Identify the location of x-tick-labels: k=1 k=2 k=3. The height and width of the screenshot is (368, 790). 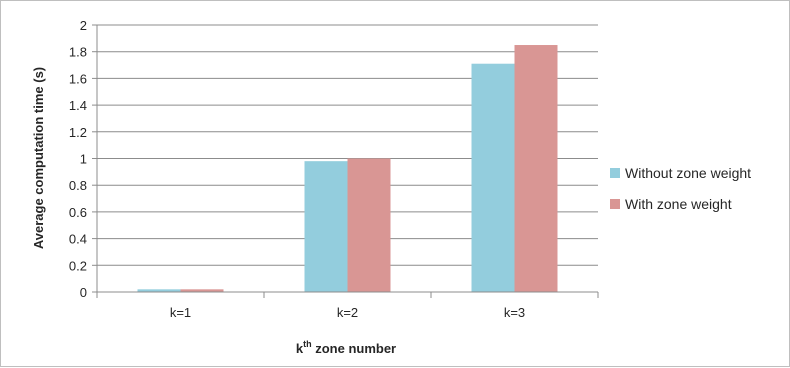
(347, 306).